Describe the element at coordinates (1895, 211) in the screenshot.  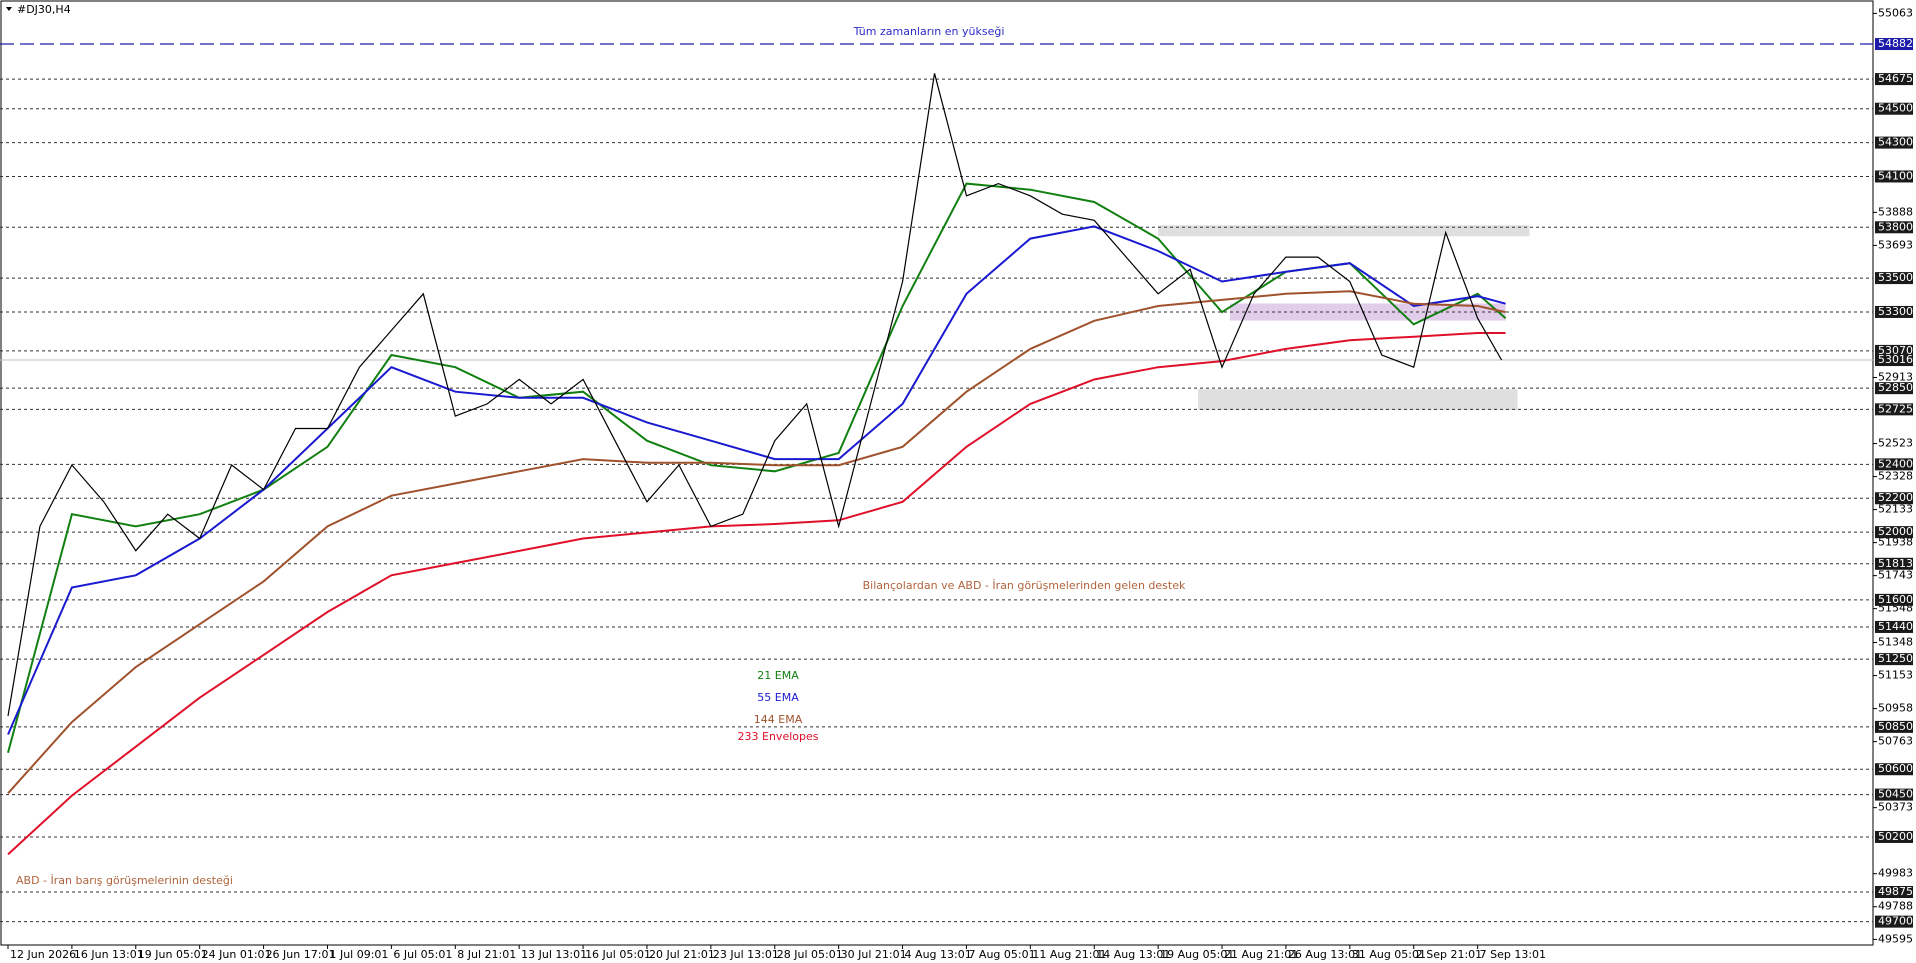
I see `y-tick-label: 53888` at that location.